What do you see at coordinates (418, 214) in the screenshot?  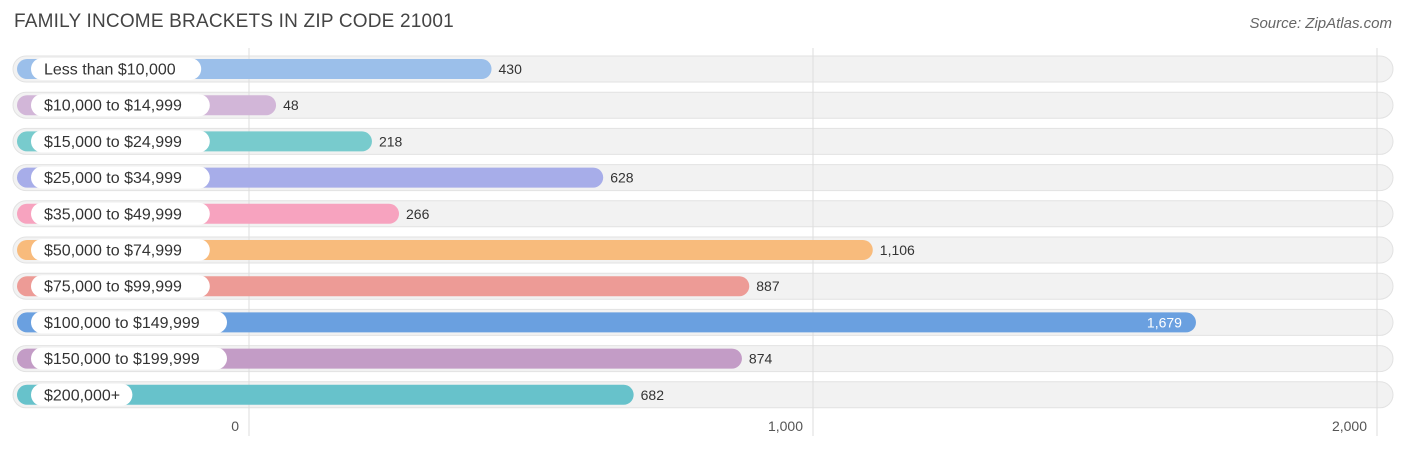 I see `value-label: 266` at bounding box center [418, 214].